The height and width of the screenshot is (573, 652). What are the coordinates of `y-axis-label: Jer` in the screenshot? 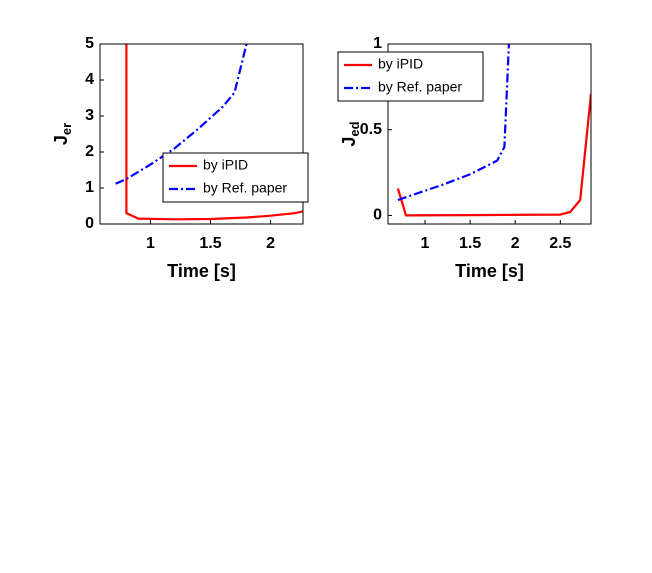 It's located at (63, 134).